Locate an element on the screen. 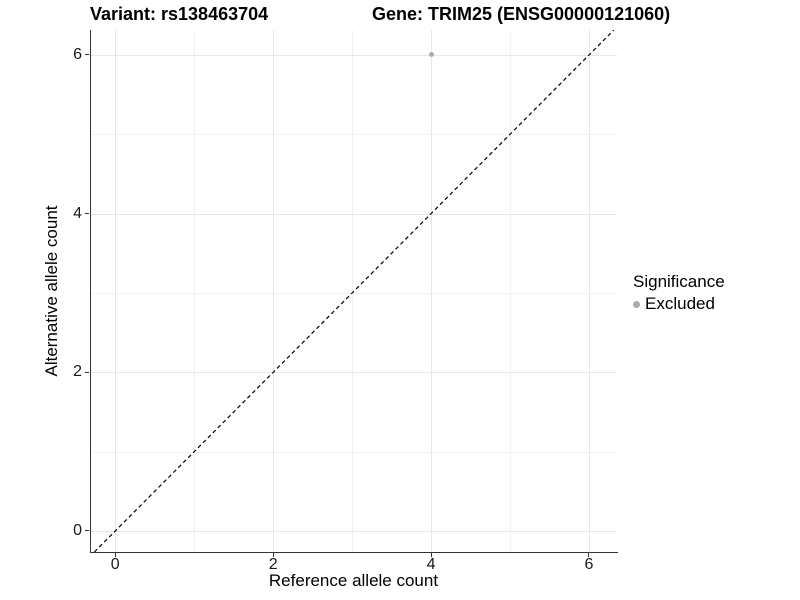 Image resolution: width=800 pixels, height=600 pixels. x-tick-label: 6 is located at coordinates (589, 564).